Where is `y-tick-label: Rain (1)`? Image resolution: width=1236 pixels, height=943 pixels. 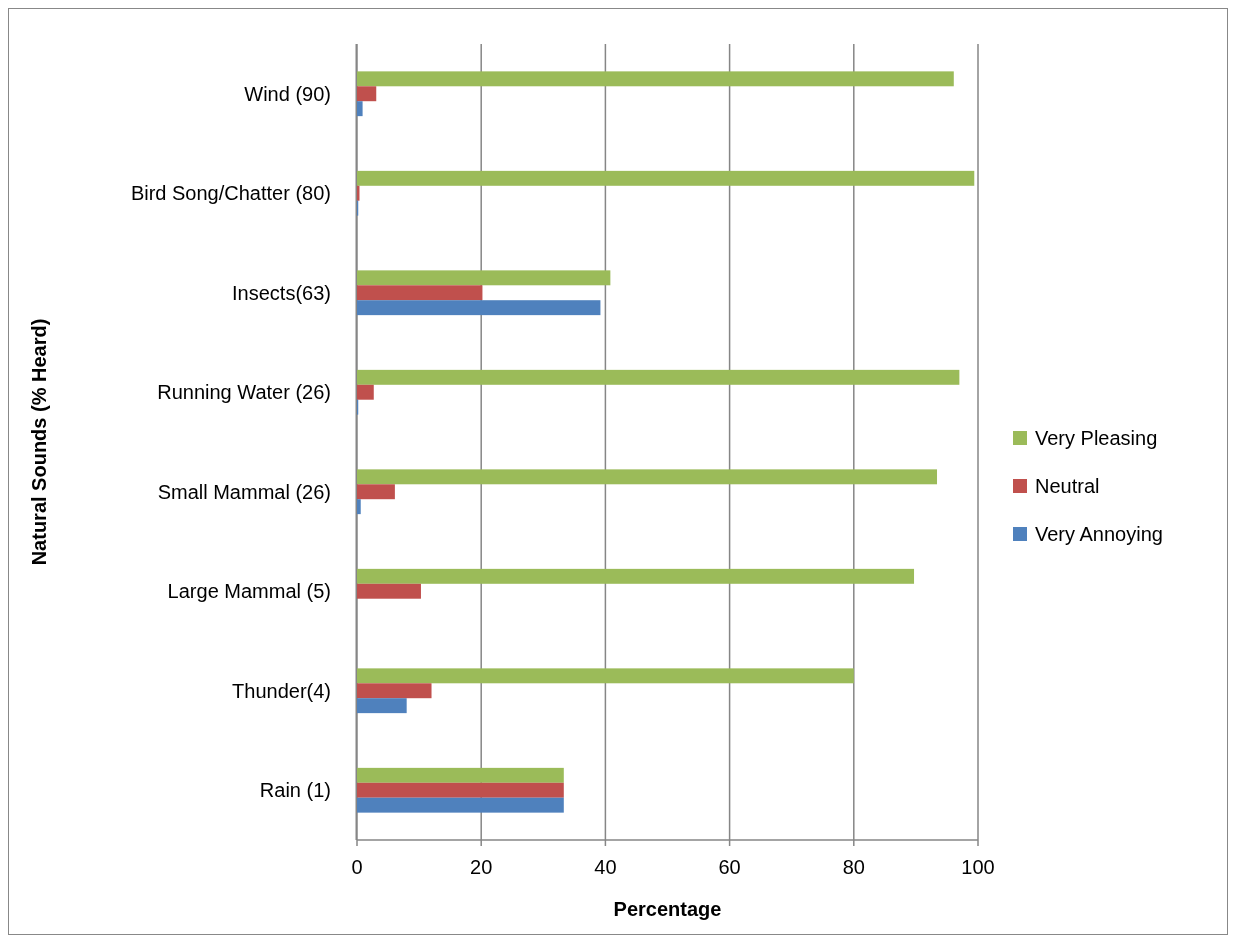 y-tick-label: Rain (1) is located at coordinates (295, 790).